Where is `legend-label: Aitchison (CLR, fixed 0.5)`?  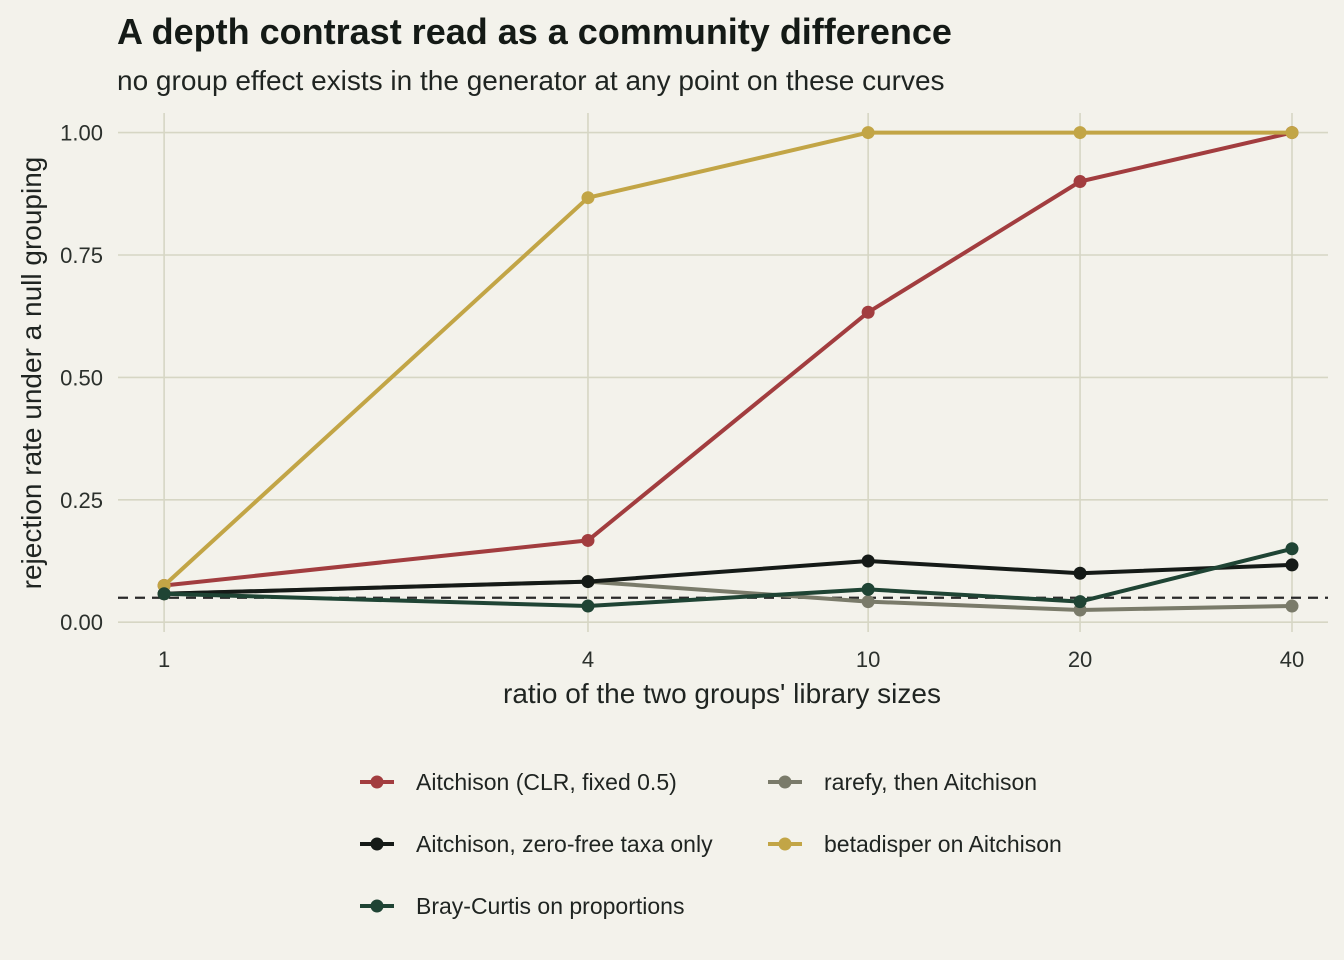 legend-label: Aitchison (CLR, fixed 0.5) is located at coordinates (546, 782).